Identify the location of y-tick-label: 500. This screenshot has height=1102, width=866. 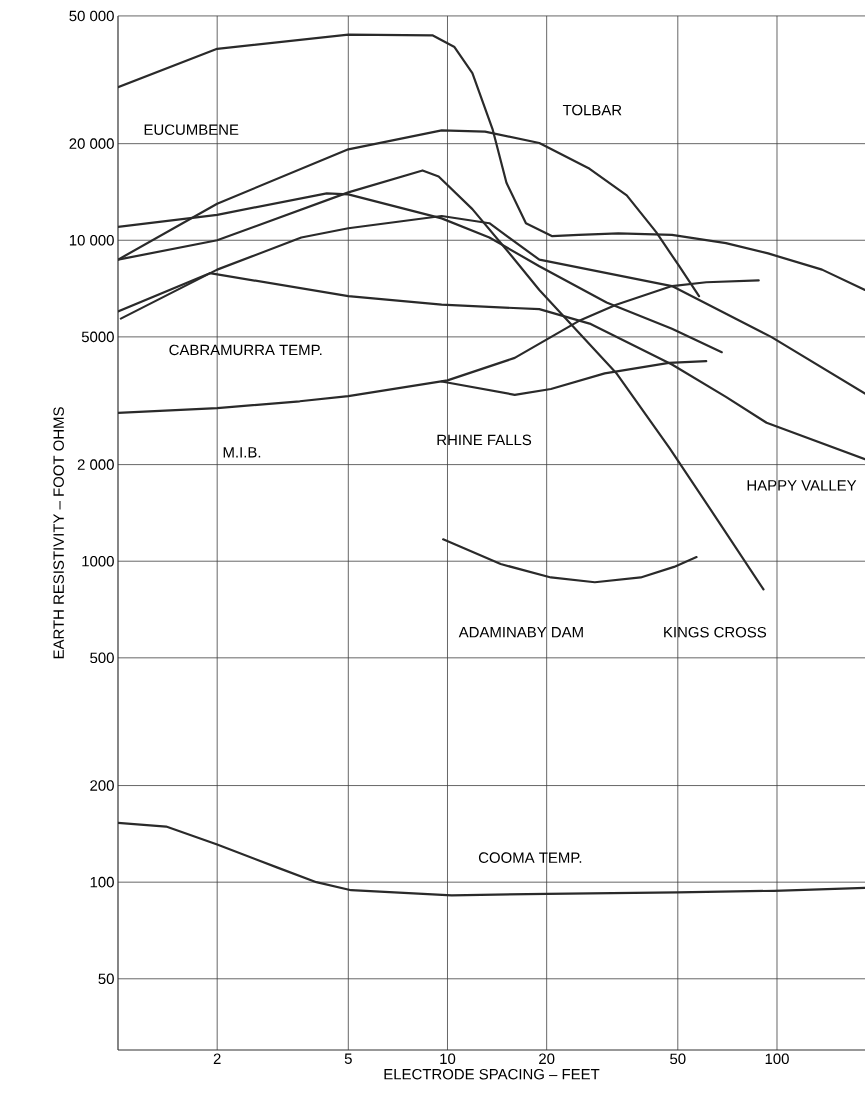
(102, 658).